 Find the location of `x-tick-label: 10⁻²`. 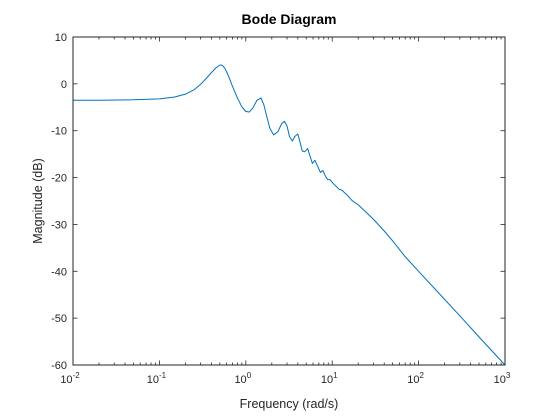

x-tick-label: 10⁻² is located at coordinates (70, 378).